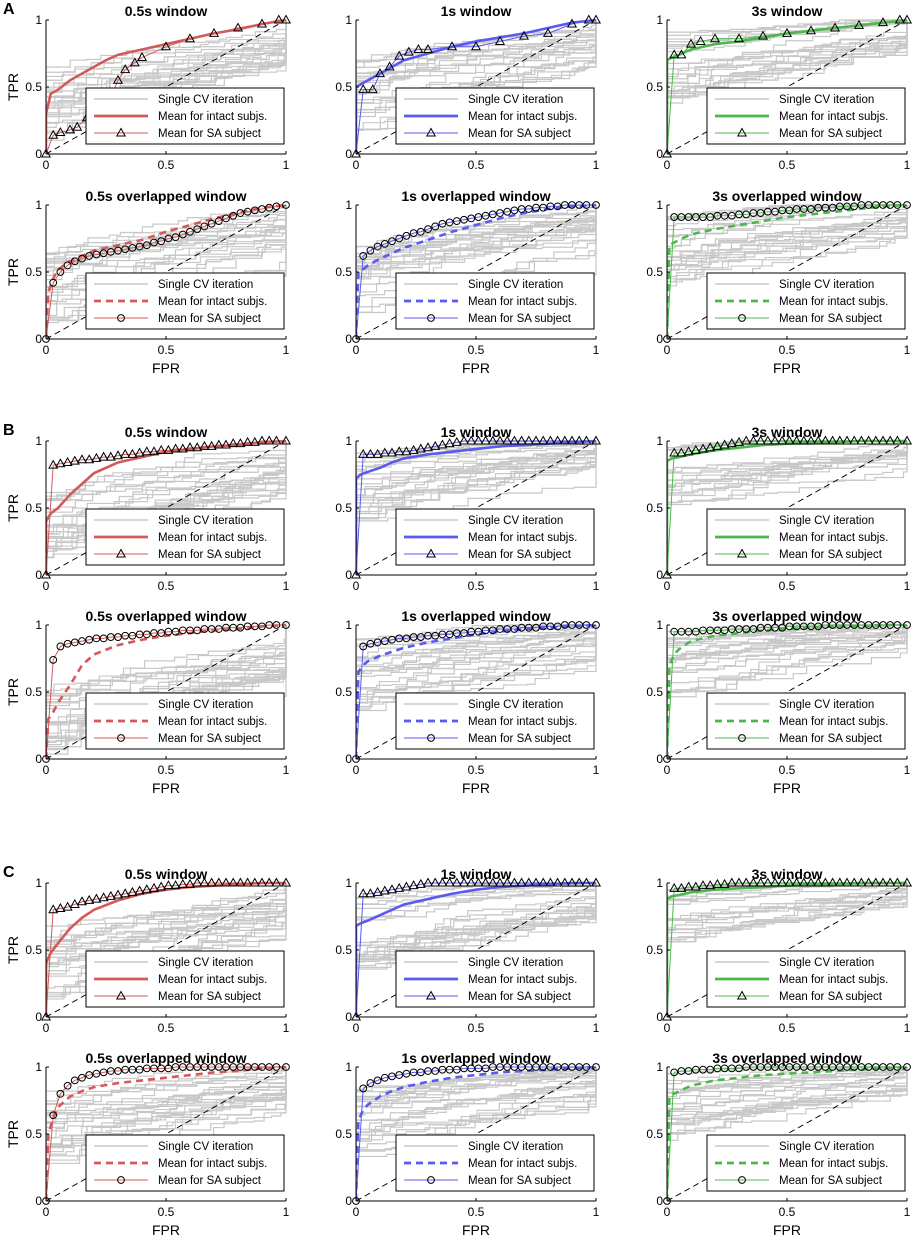 The width and height of the screenshot is (912, 1242). What do you see at coordinates (356, 165) in the screenshot?
I see `x-tick-label: 0` at bounding box center [356, 165].